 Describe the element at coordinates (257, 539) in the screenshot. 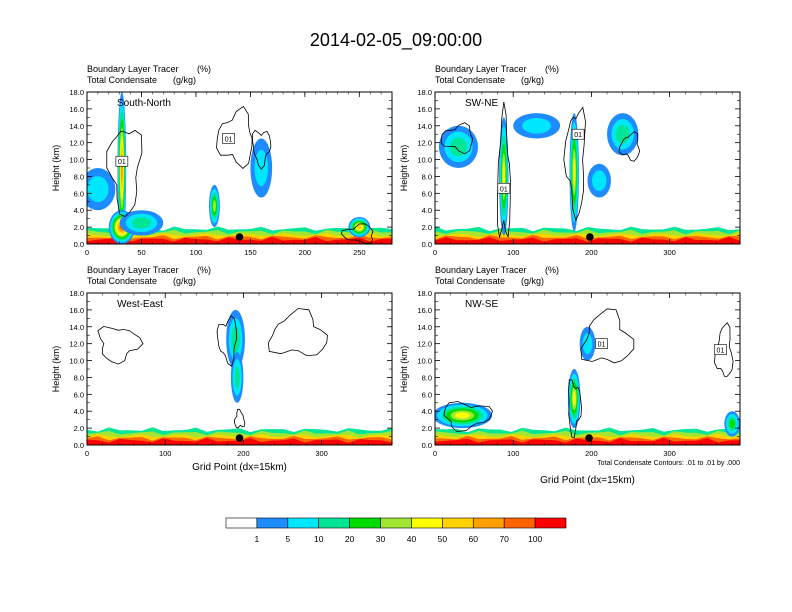

I see `colorbar-label: 1` at that location.